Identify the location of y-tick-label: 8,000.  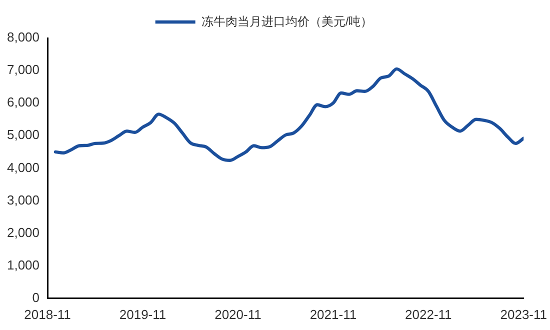
(23, 37).